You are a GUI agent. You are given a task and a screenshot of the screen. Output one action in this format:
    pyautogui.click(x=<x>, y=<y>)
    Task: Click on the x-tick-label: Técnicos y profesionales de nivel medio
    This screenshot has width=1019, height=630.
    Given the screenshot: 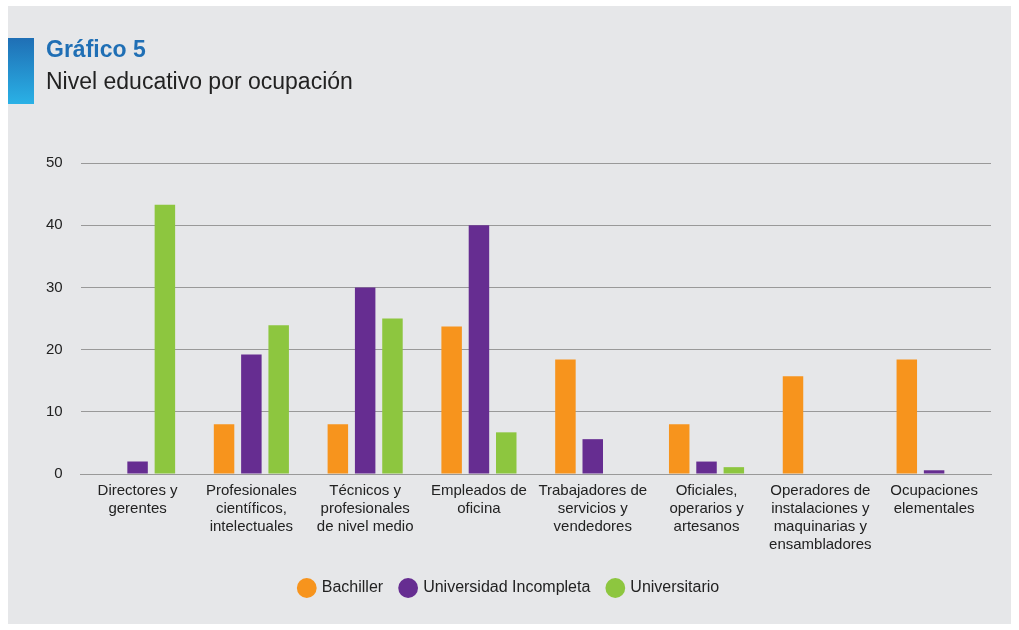 What is the action you would take?
    pyautogui.click(x=365, y=508)
    